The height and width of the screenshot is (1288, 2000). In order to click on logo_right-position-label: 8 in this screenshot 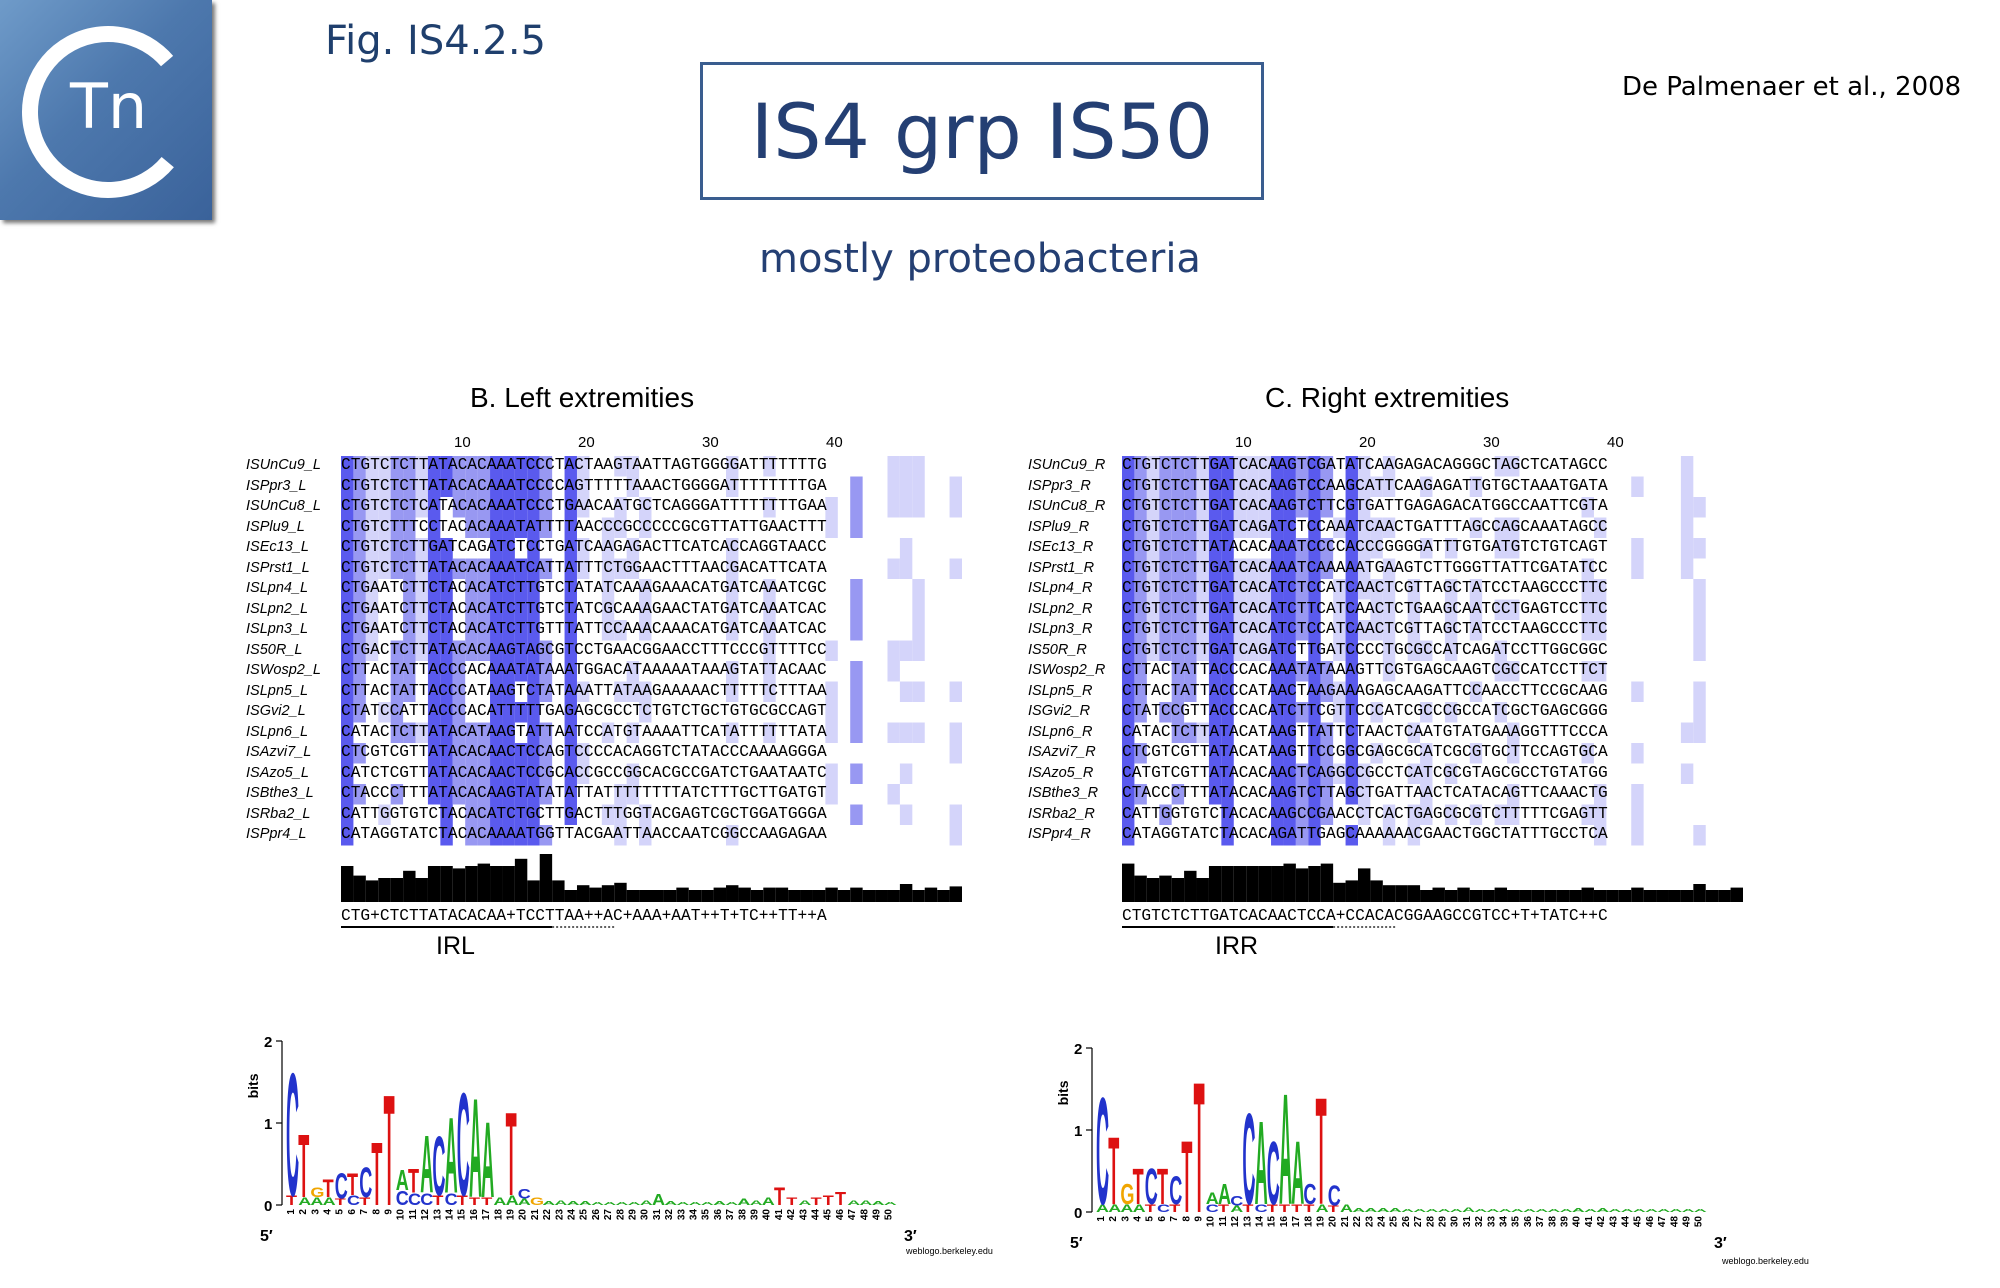, I will do `click(1186, 1219)`.